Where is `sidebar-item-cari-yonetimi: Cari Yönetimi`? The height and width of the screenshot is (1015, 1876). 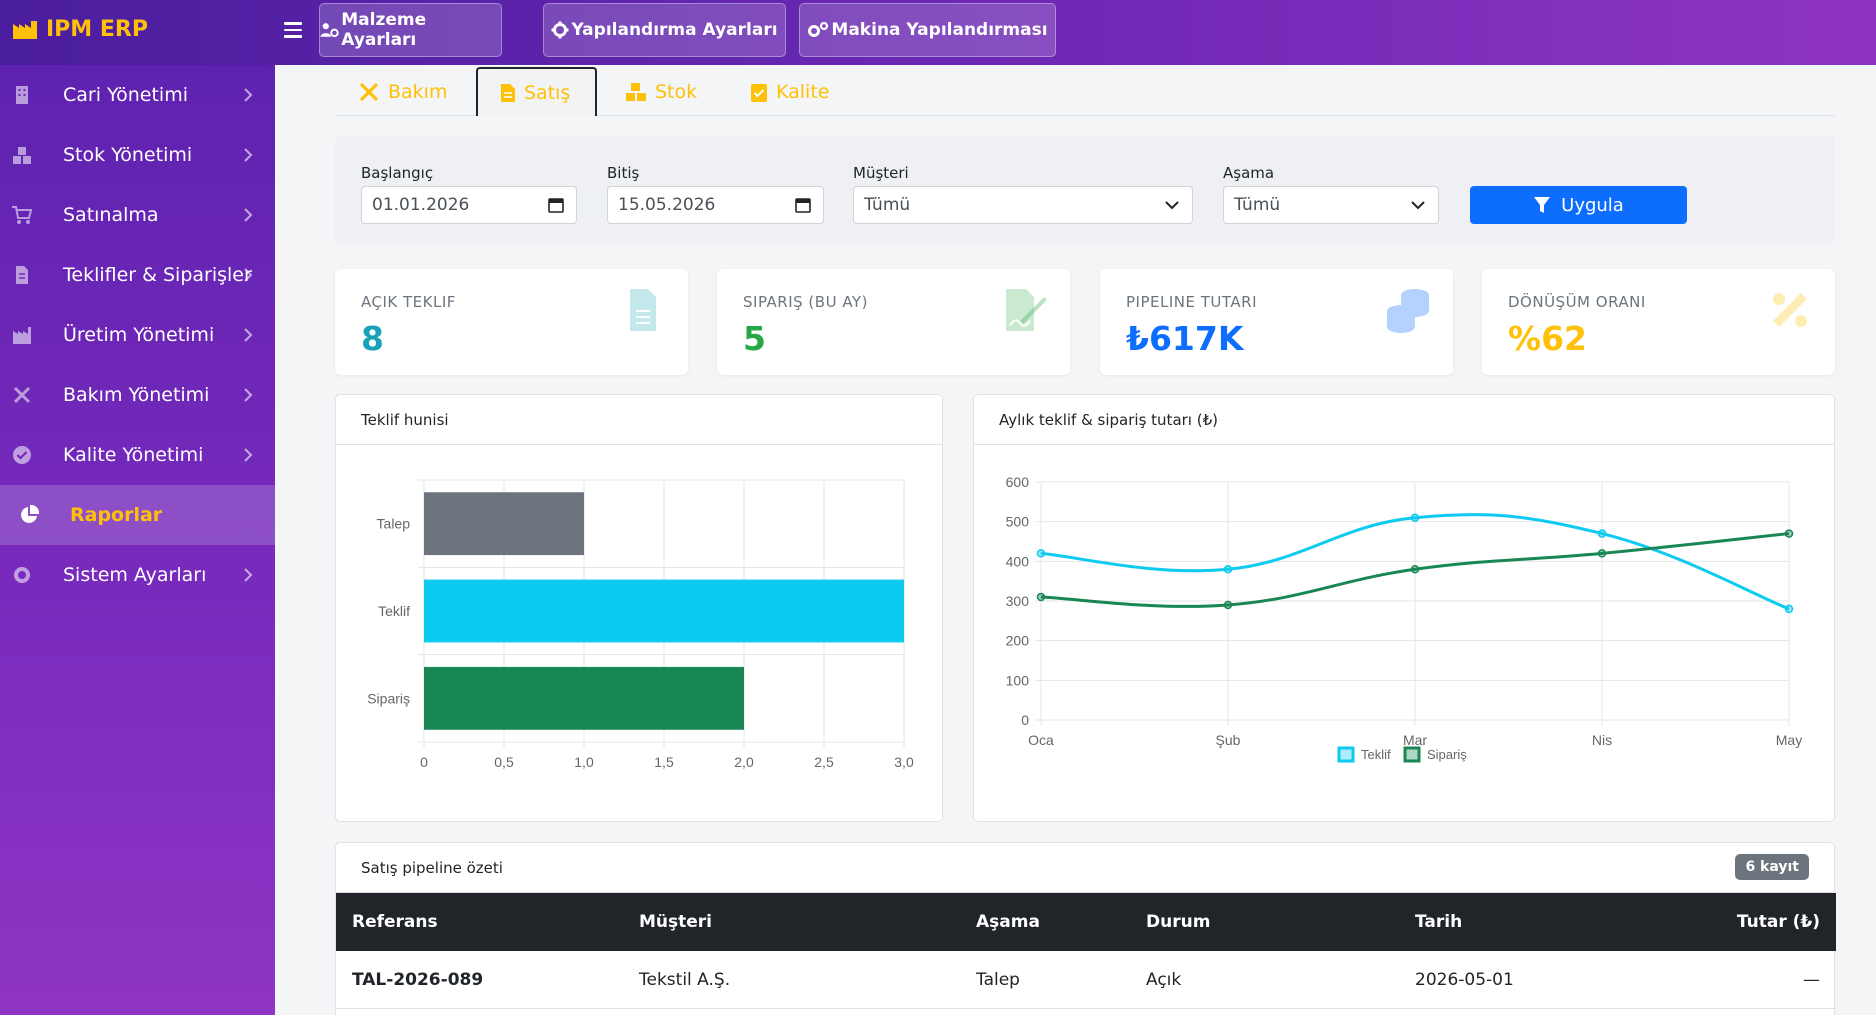 sidebar-item-cari-yonetimi: Cari Yönetimi is located at coordinates (137, 95).